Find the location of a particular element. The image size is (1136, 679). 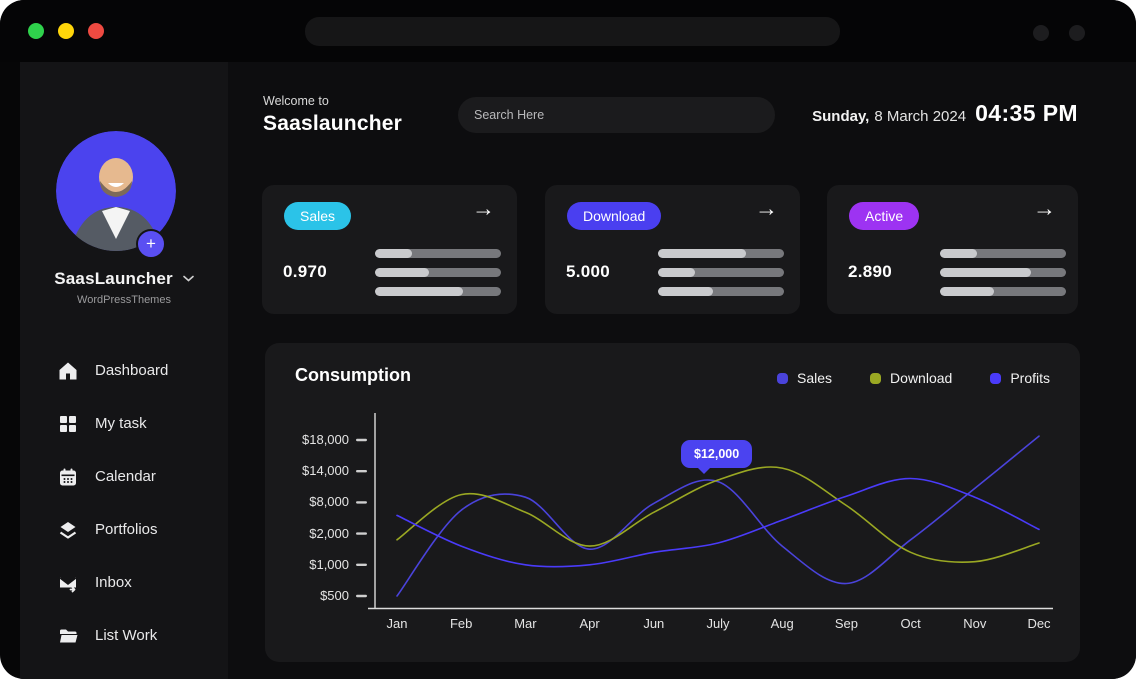

x-axis-label: Aug is located at coordinates (782, 623).